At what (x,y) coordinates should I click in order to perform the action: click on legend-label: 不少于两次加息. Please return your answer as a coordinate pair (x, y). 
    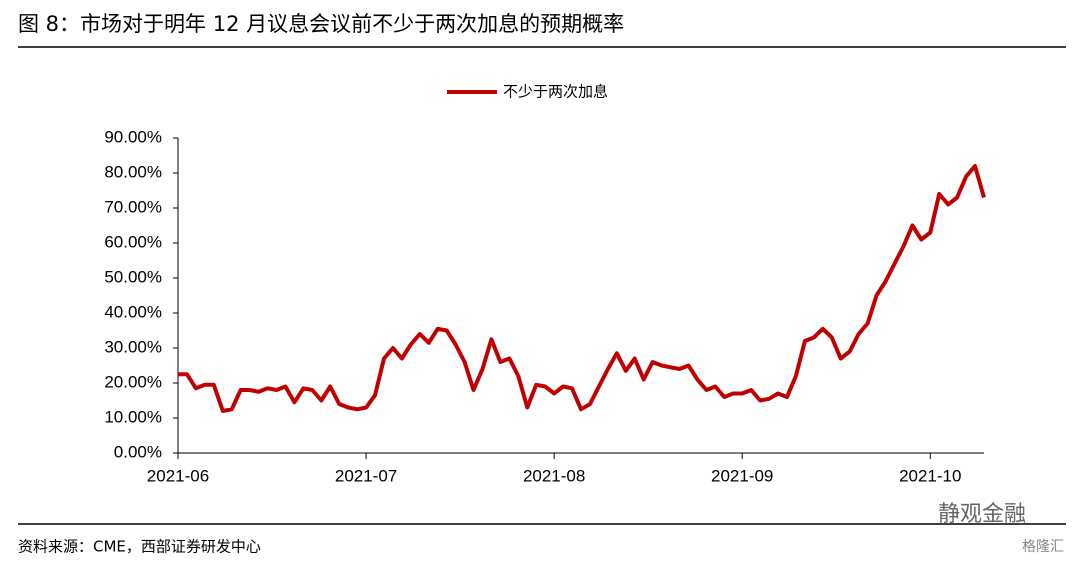
    Looking at the image, I should click on (555, 92).